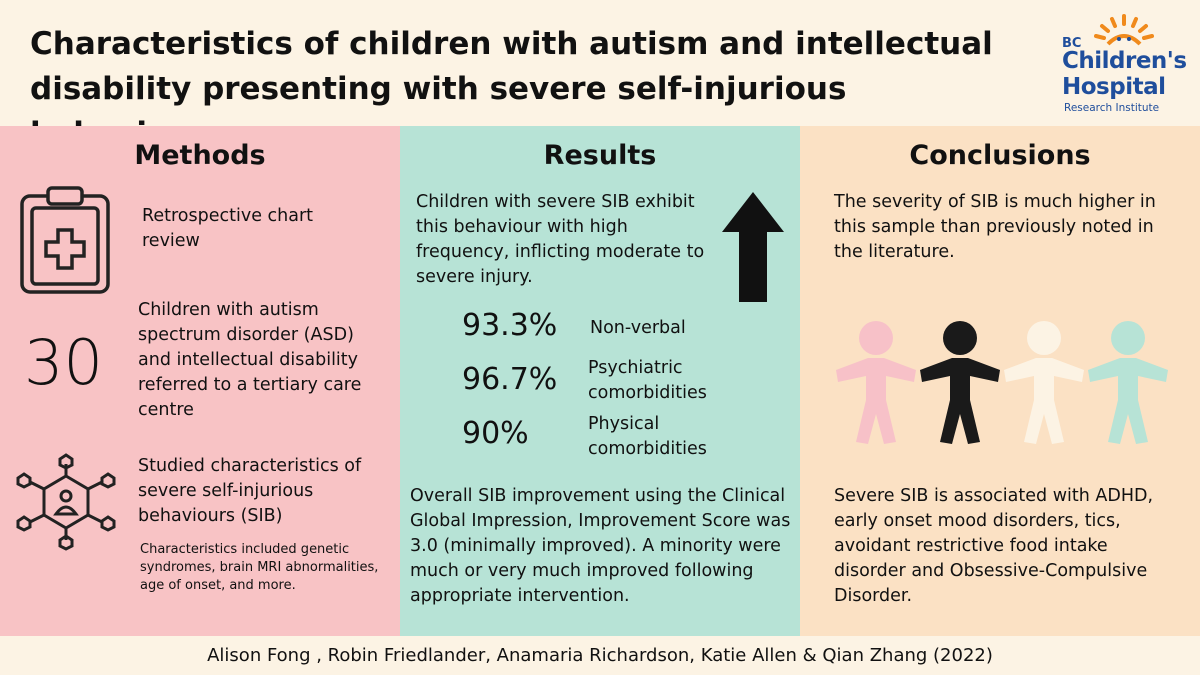 This screenshot has width=1200, height=675. What do you see at coordinates (510, 379) in the screenshot?
I see `stat-value-2: 96.7%` at bounding box center [510, 379].